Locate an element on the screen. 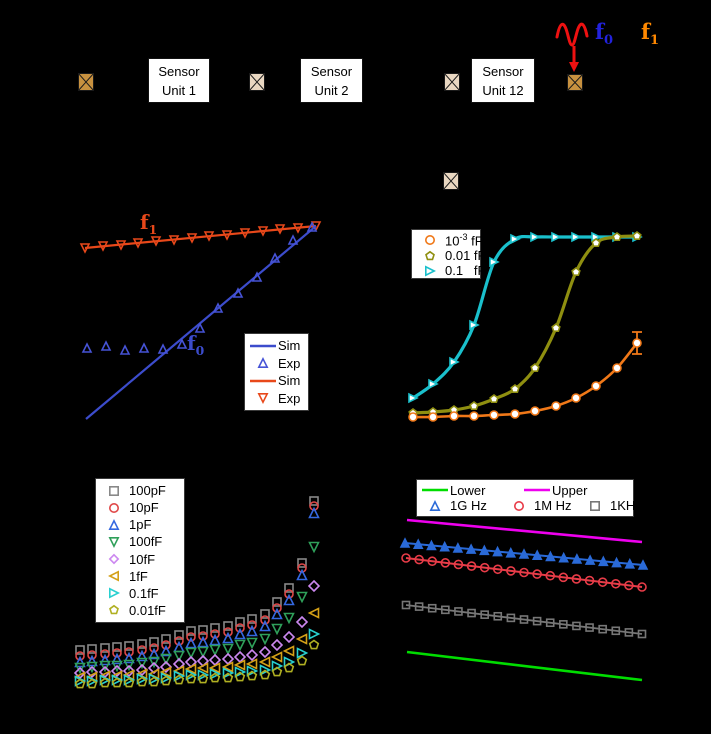 This screenshot has width=711, height=734. legend-label: 1G Hz is located at coordinates (468, 506).